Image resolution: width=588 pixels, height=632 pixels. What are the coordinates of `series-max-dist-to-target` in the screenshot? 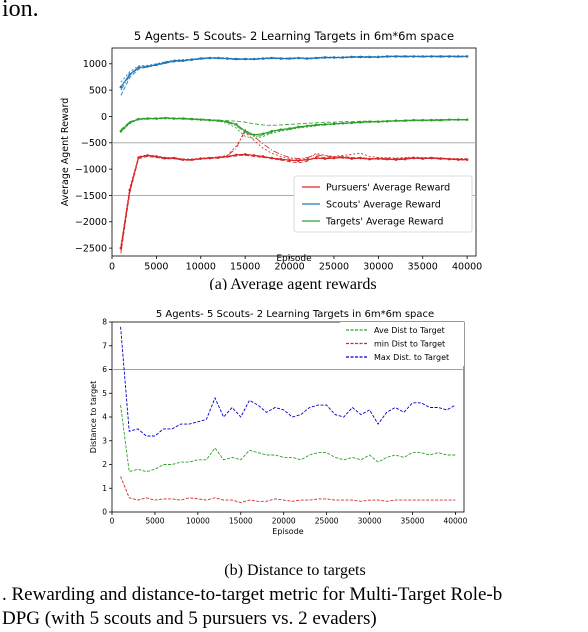 It's located at (288, 381).